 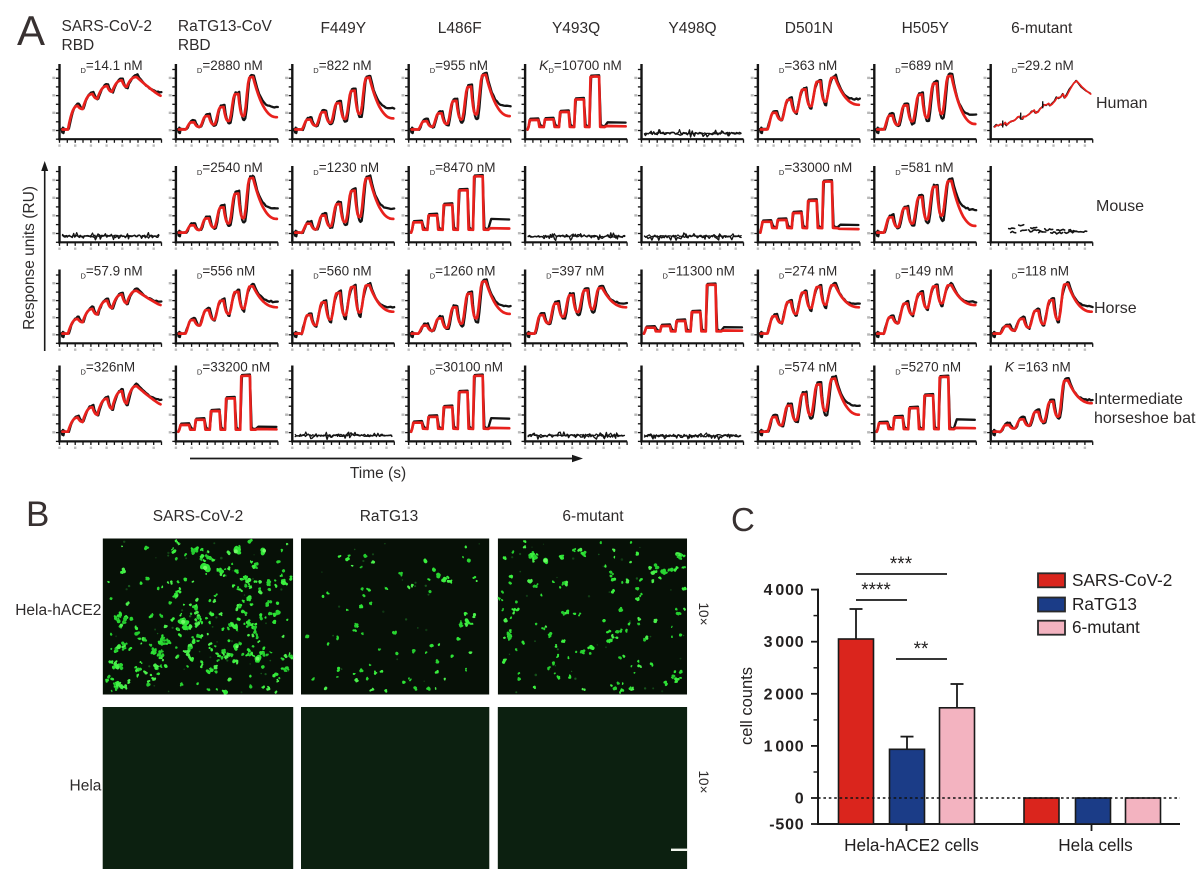 I want to click on svg-text: D=581 nM, so click(x=924, y=168).